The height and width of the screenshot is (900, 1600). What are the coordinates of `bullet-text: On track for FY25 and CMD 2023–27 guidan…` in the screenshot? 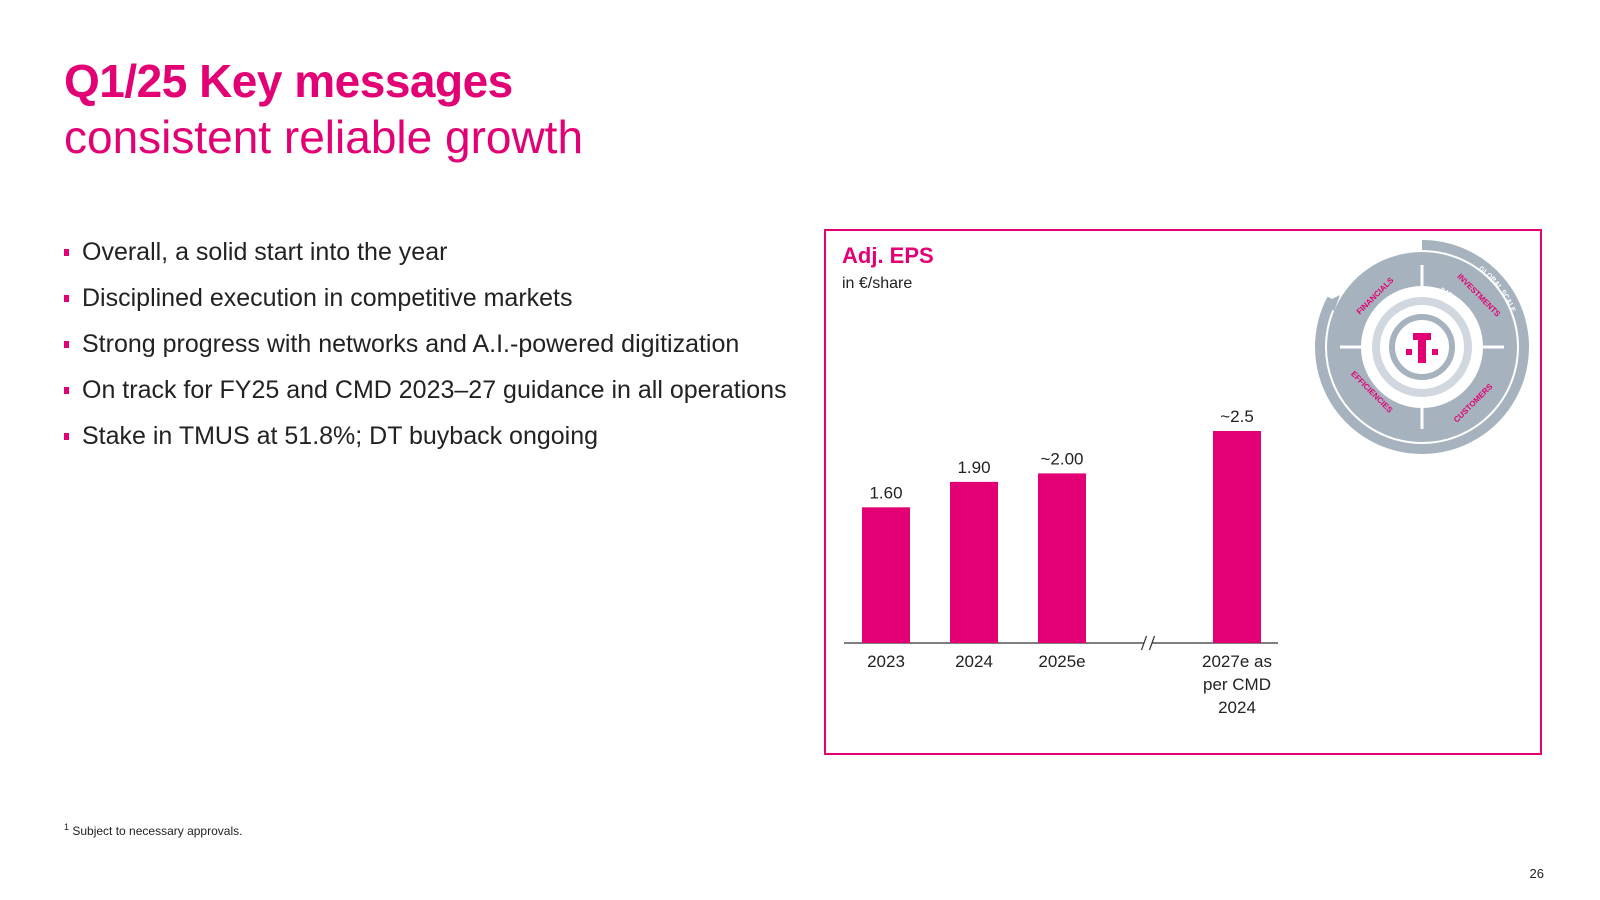 It's located at (434, 390).